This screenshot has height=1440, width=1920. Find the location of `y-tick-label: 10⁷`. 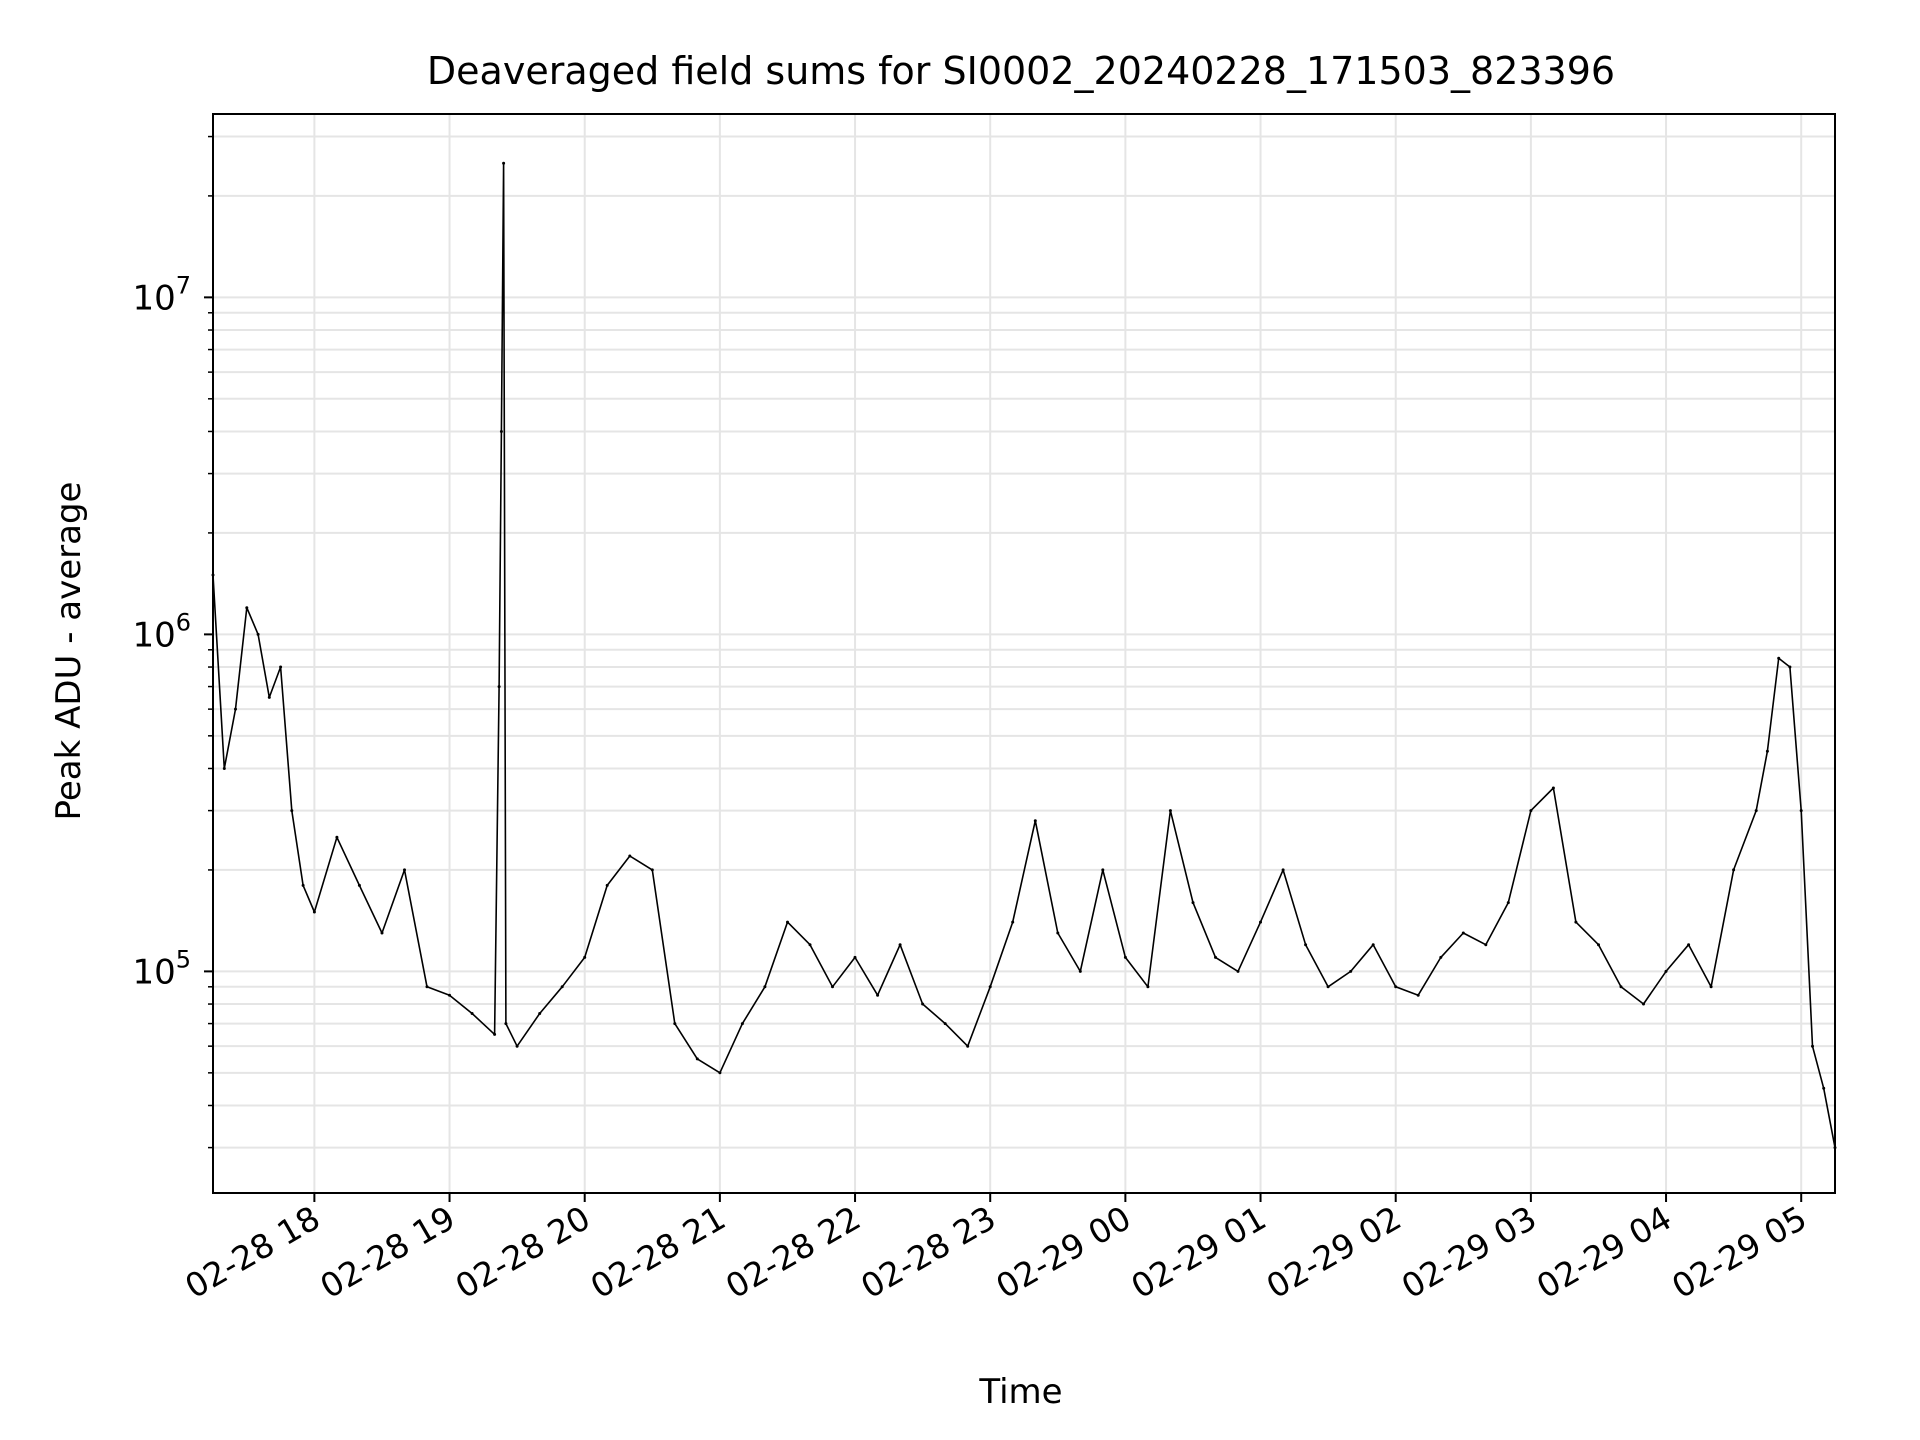

y-tick-label: 10⁷ is located at coordinates (161, 294).